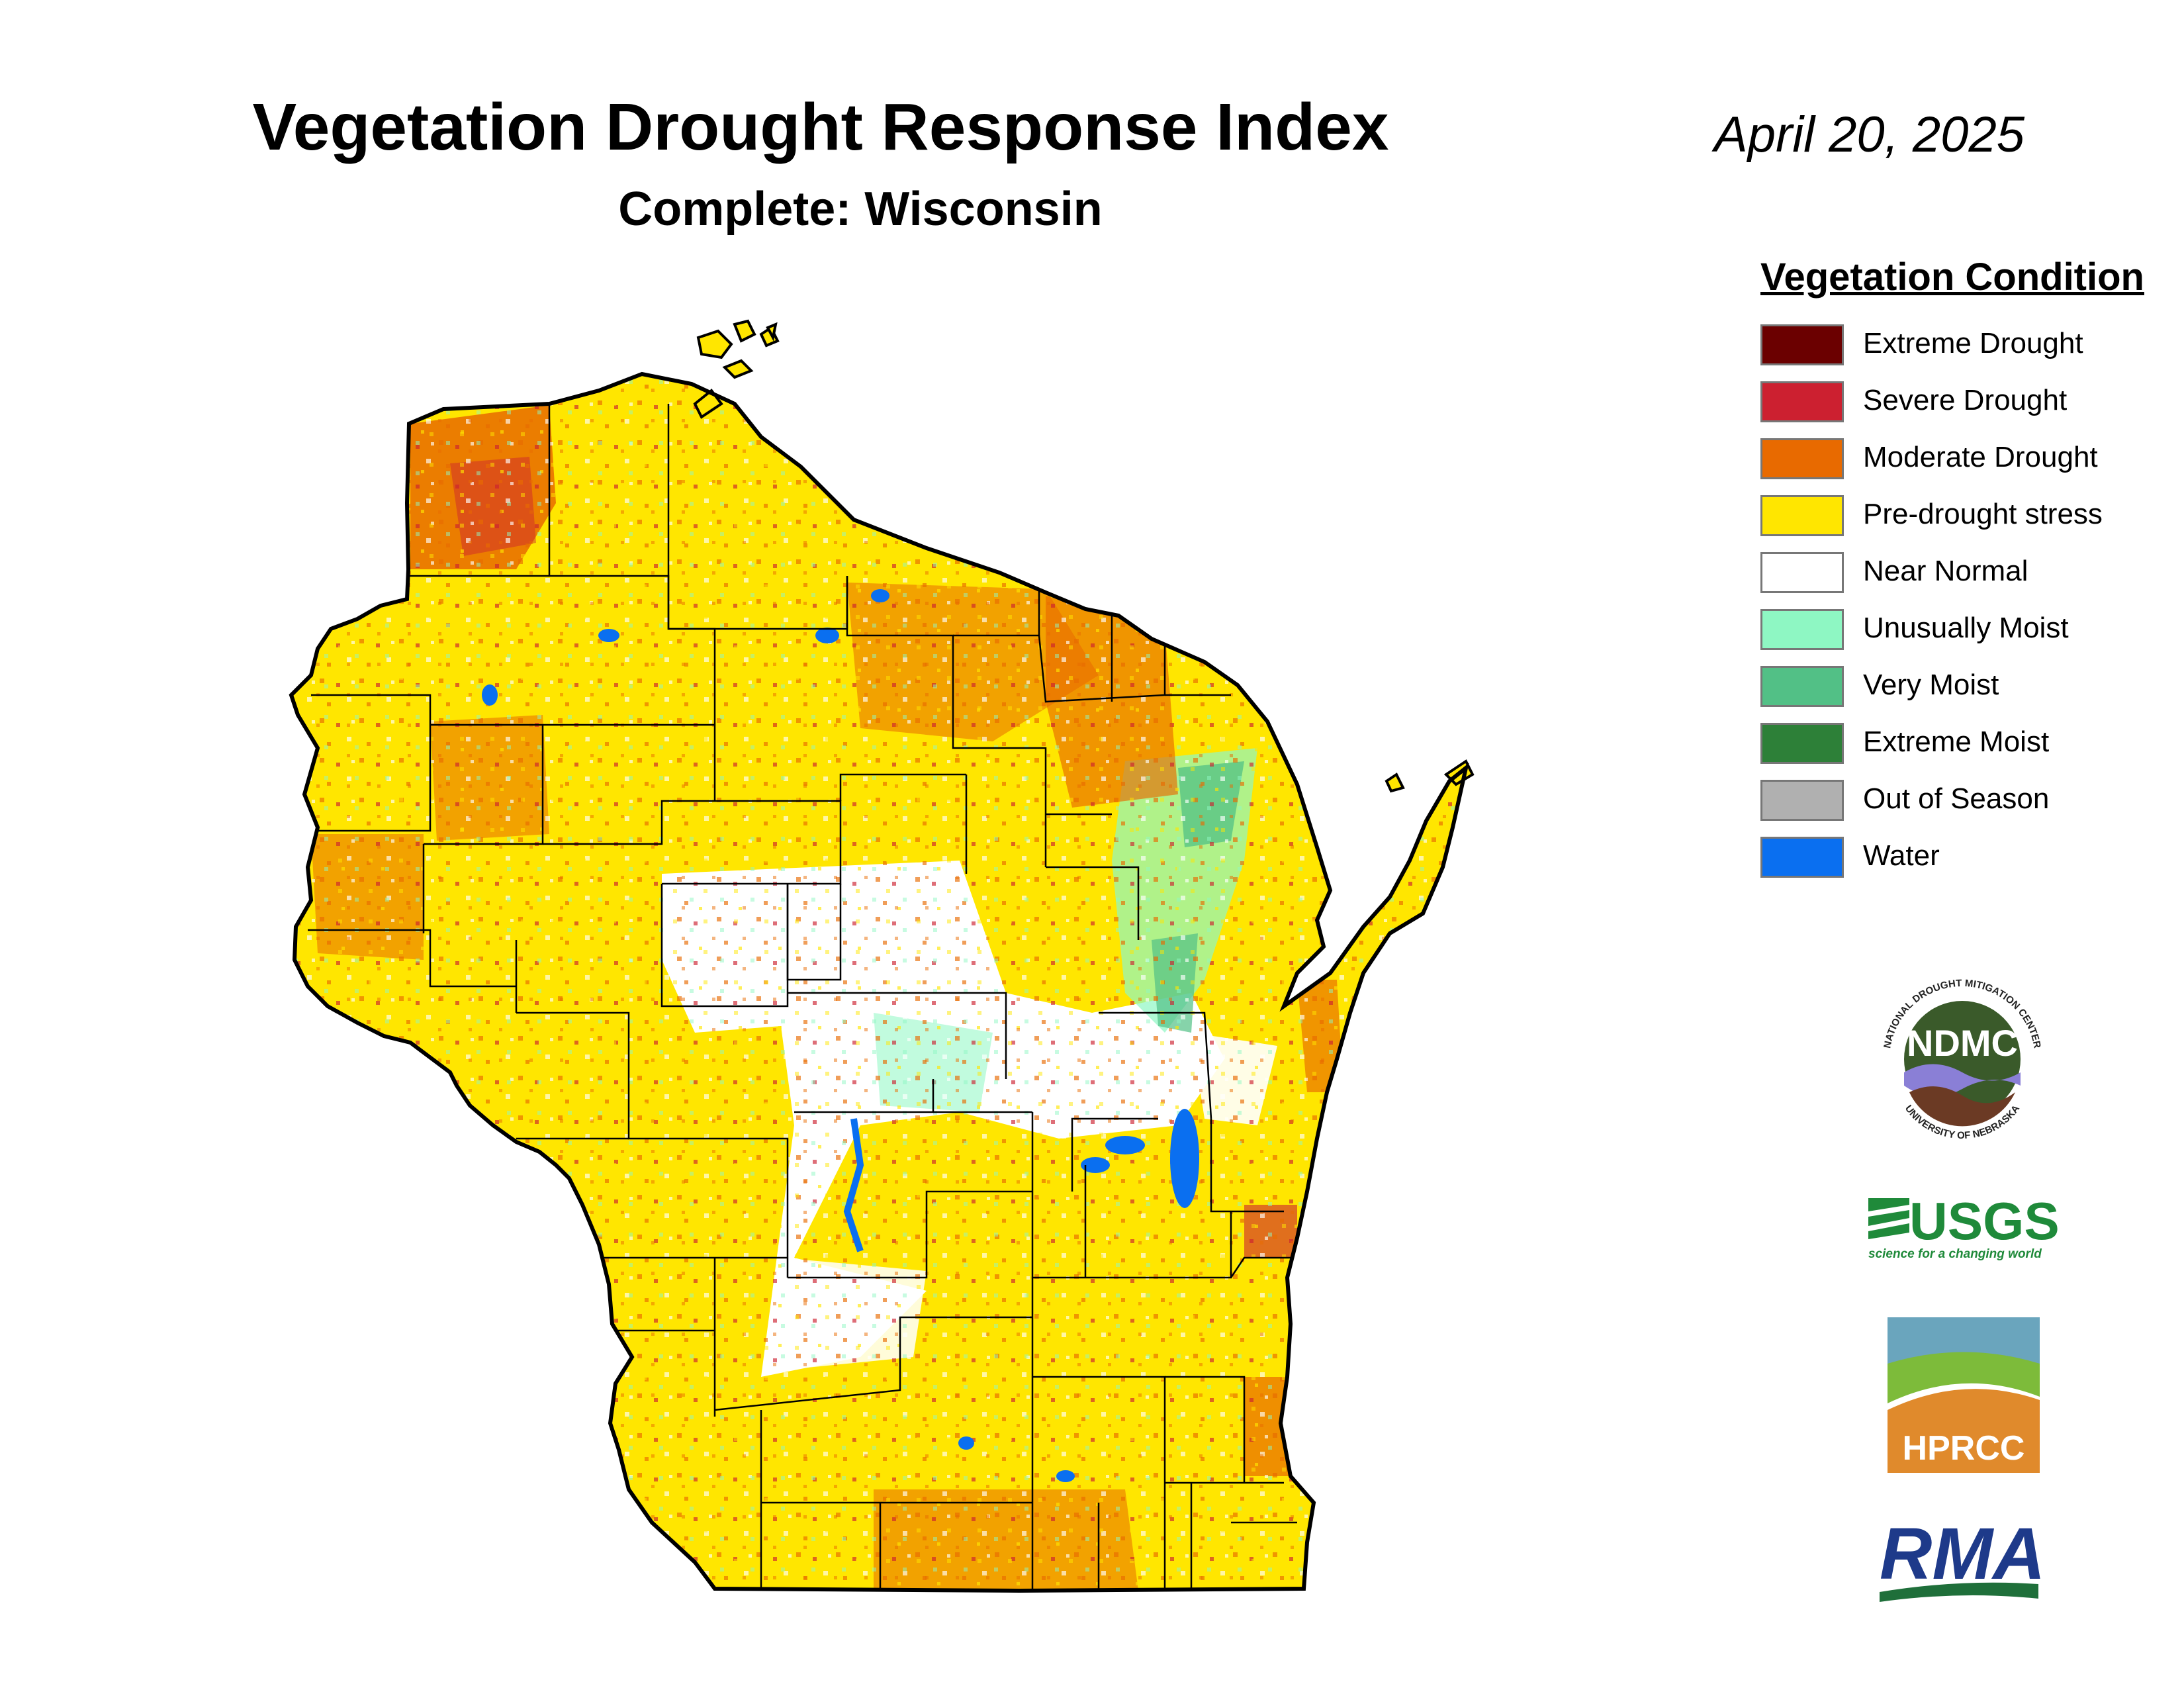 This screenshot has width=2184, height=1688. I want to click on legend-label: Pre-drought stress, so click(1983, 514).